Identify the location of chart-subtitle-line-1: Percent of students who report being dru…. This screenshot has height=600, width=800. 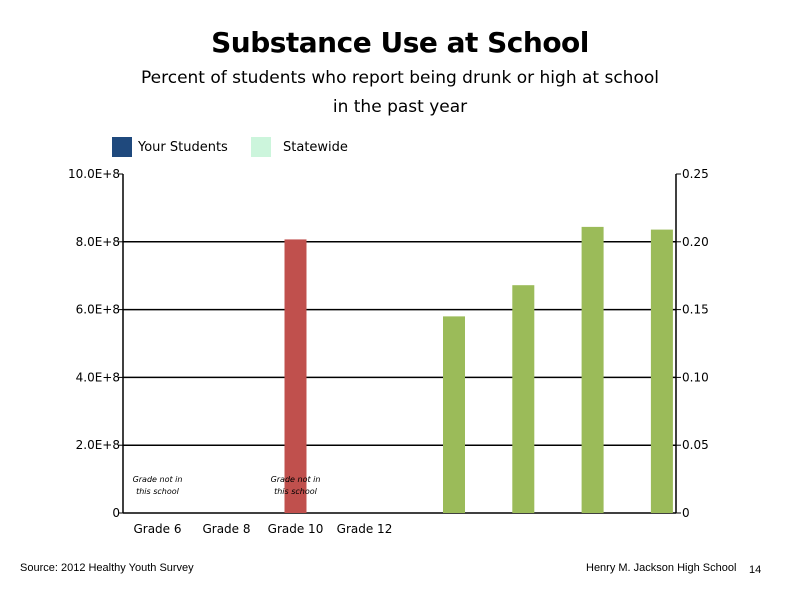
(400, 78).